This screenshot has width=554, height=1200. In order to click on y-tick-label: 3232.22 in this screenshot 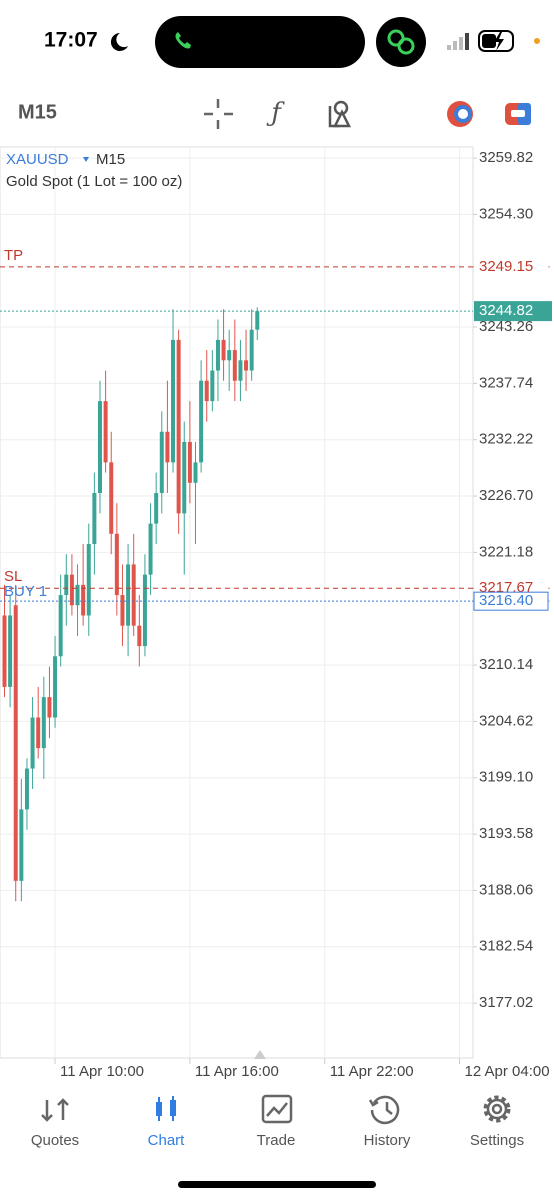, I will do `click(506, 439)`.